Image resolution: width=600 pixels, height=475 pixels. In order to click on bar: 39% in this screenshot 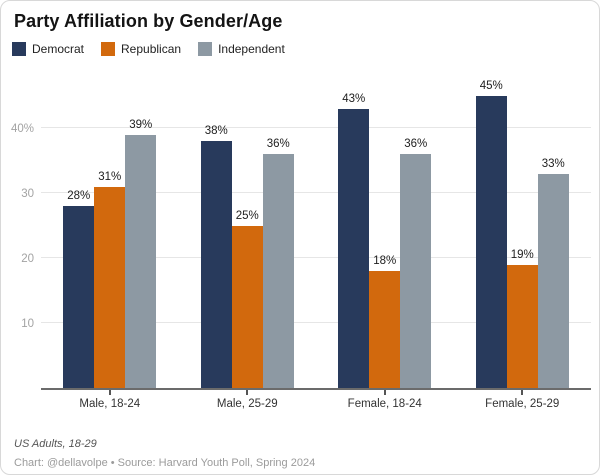, I will do `click(141, 253)`.